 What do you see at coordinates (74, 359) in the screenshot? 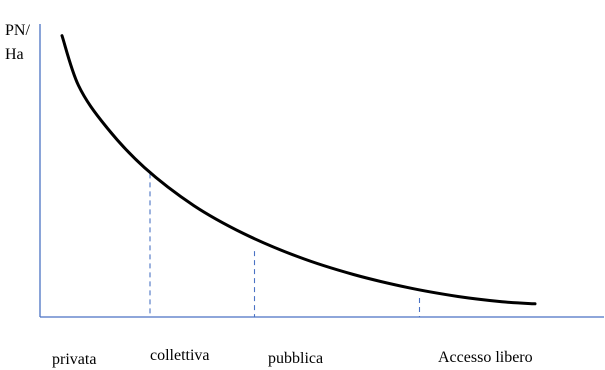
I see `category-label-privata: privata` at bounding box center [74, 359].